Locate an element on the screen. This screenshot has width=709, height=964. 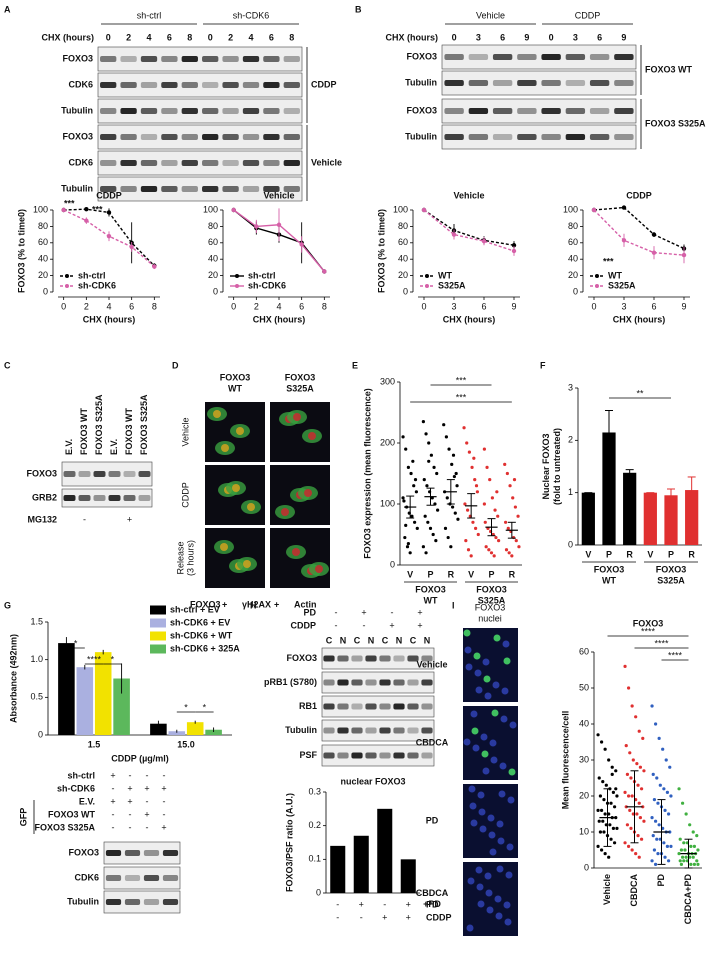
y-tick-label: 40 is located at coordinates (573, 259).